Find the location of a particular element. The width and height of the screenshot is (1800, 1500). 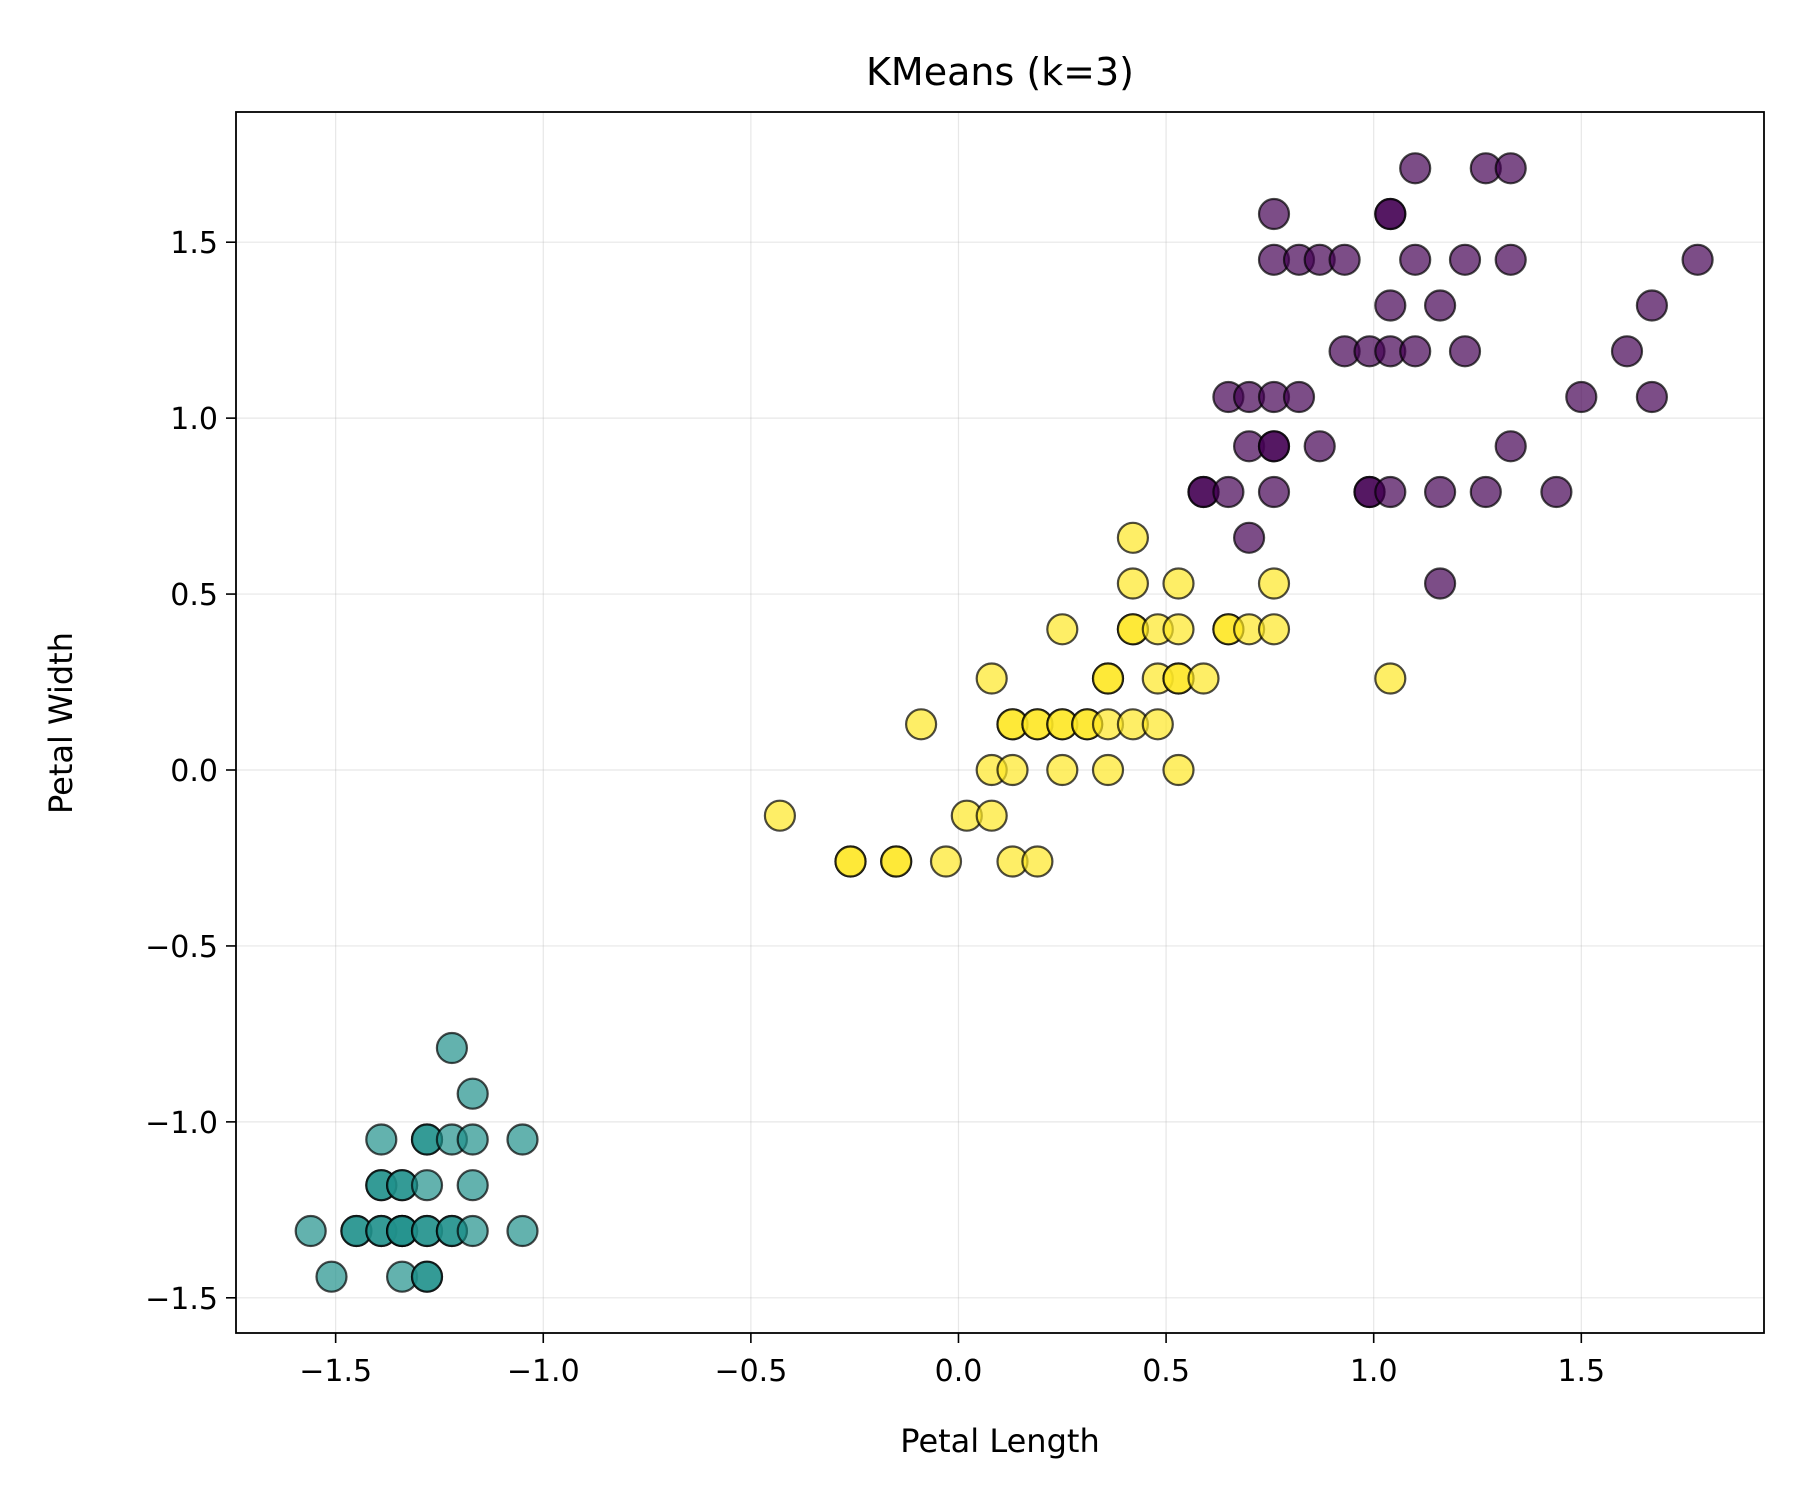

y-tick-label: −1.0 is located at coordinates (181, 1123).